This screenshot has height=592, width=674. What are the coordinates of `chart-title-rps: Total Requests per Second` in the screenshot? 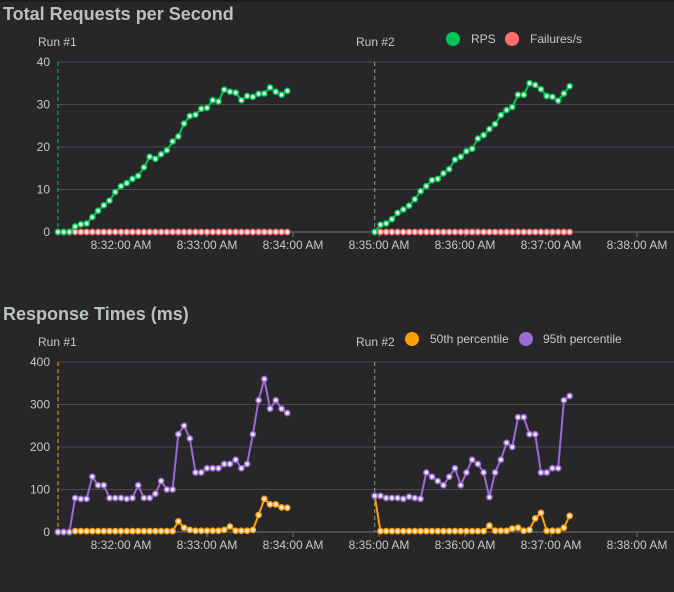 It's located at (118, 14).